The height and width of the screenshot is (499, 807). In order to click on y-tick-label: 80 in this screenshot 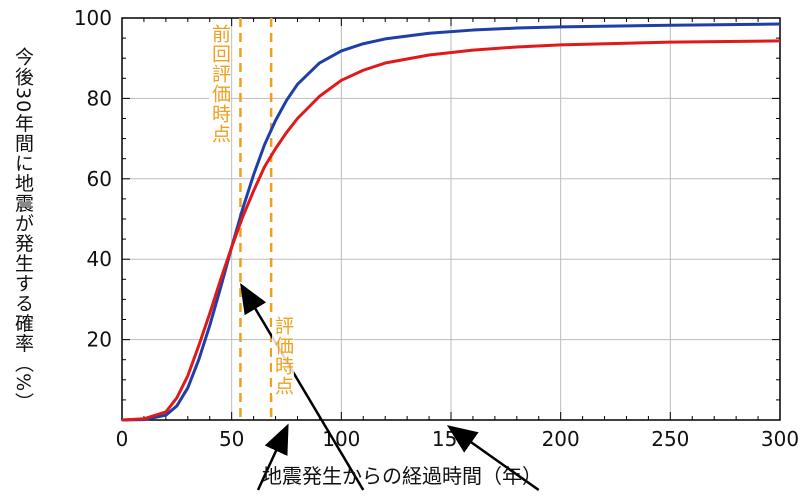, I will do `click(99, 98)`.